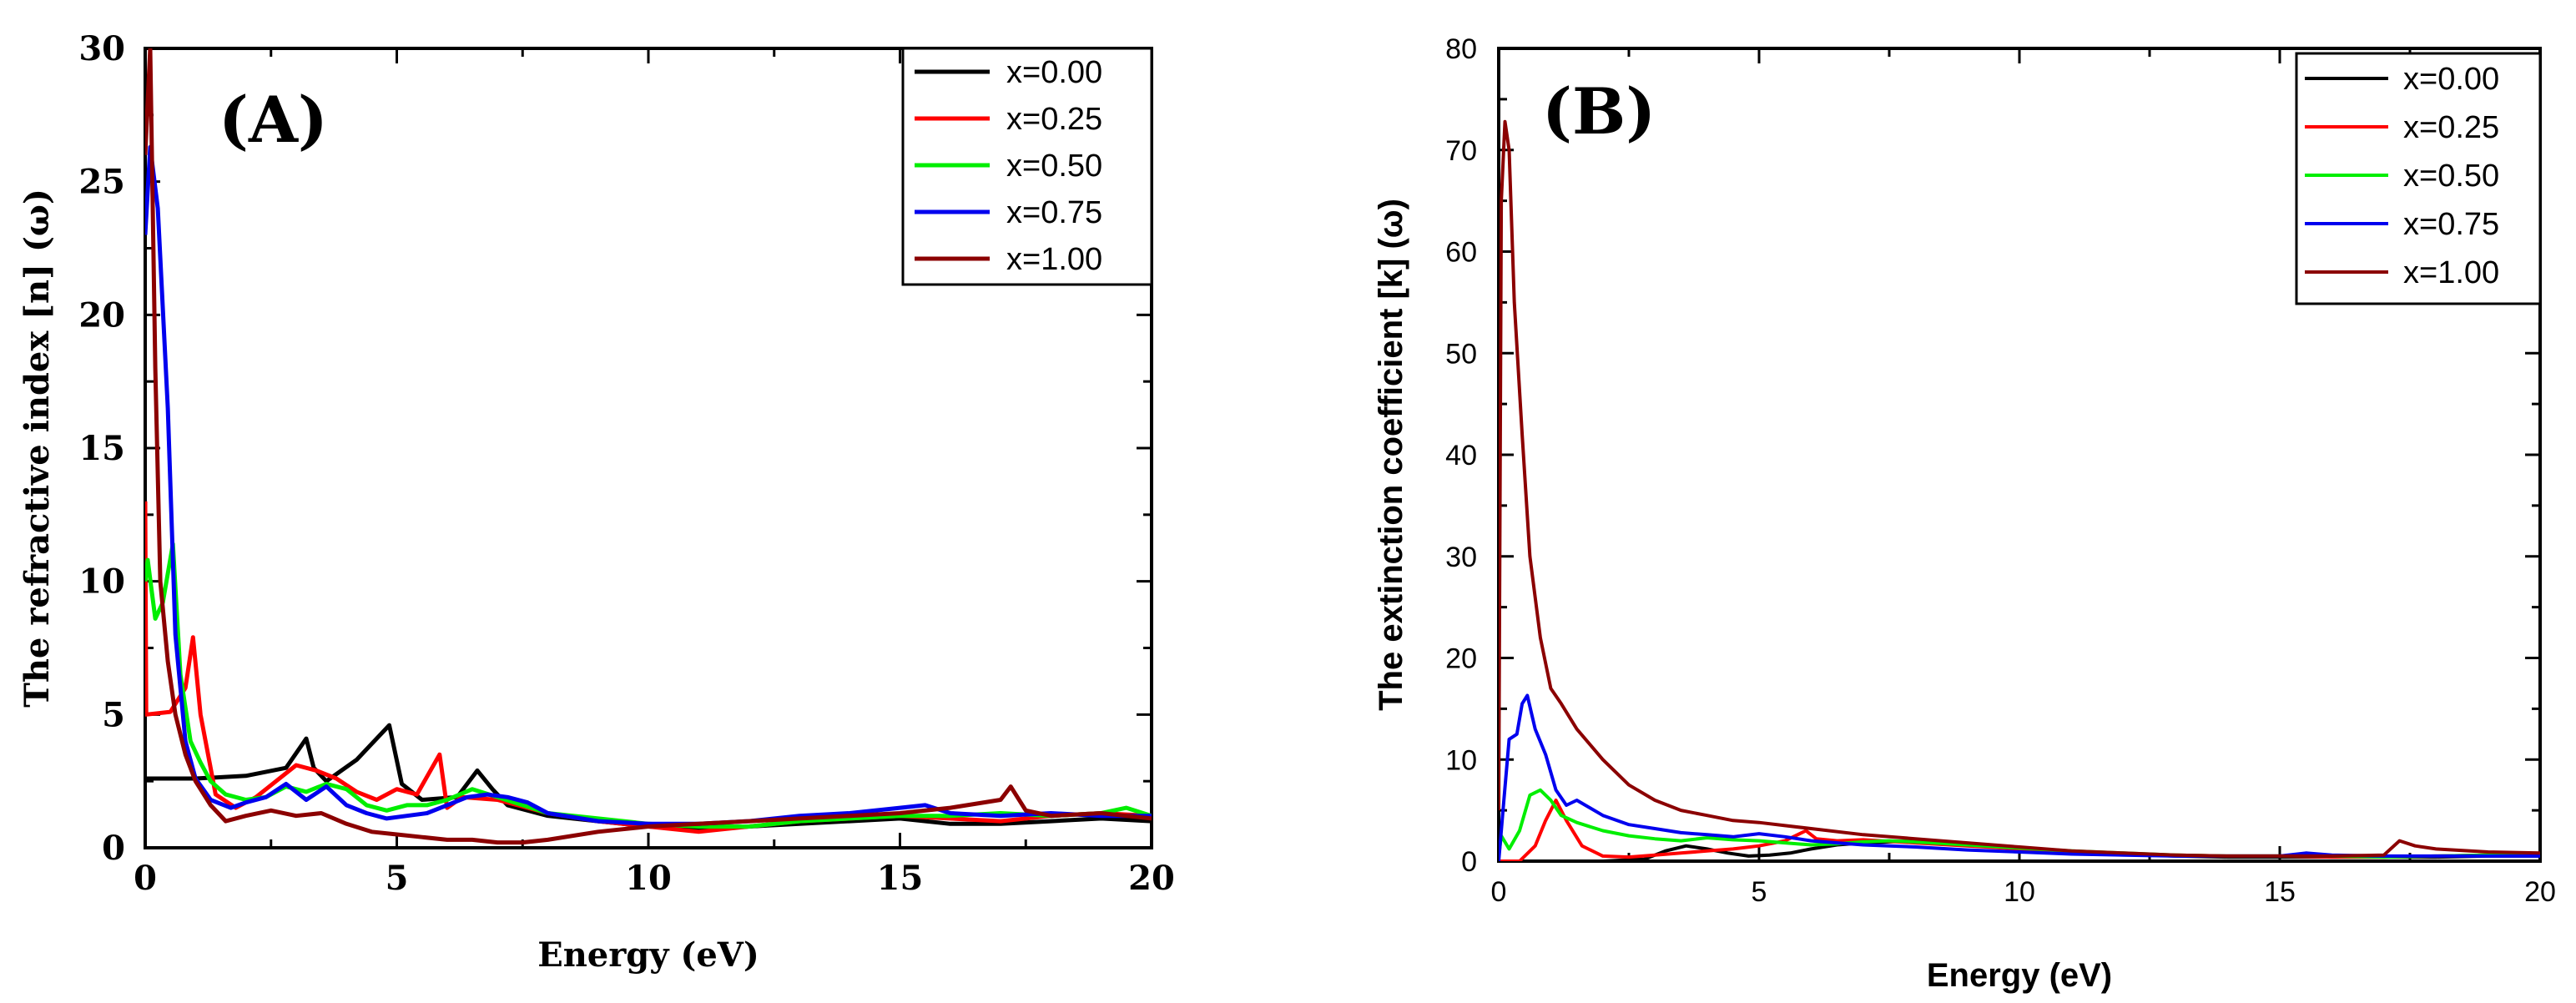  What do you see at coordinates (1461, 760) in the screenshot?
I see `y-tick-label-b: 10` at bounding box center [1461, 760].